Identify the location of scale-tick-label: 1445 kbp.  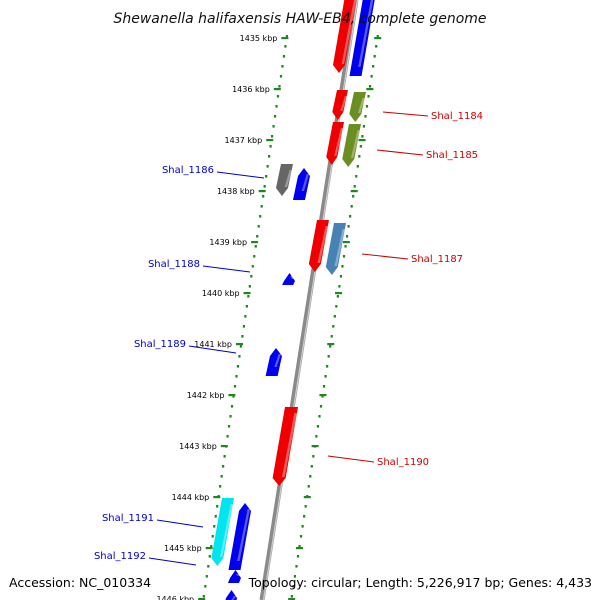
(183, 548).